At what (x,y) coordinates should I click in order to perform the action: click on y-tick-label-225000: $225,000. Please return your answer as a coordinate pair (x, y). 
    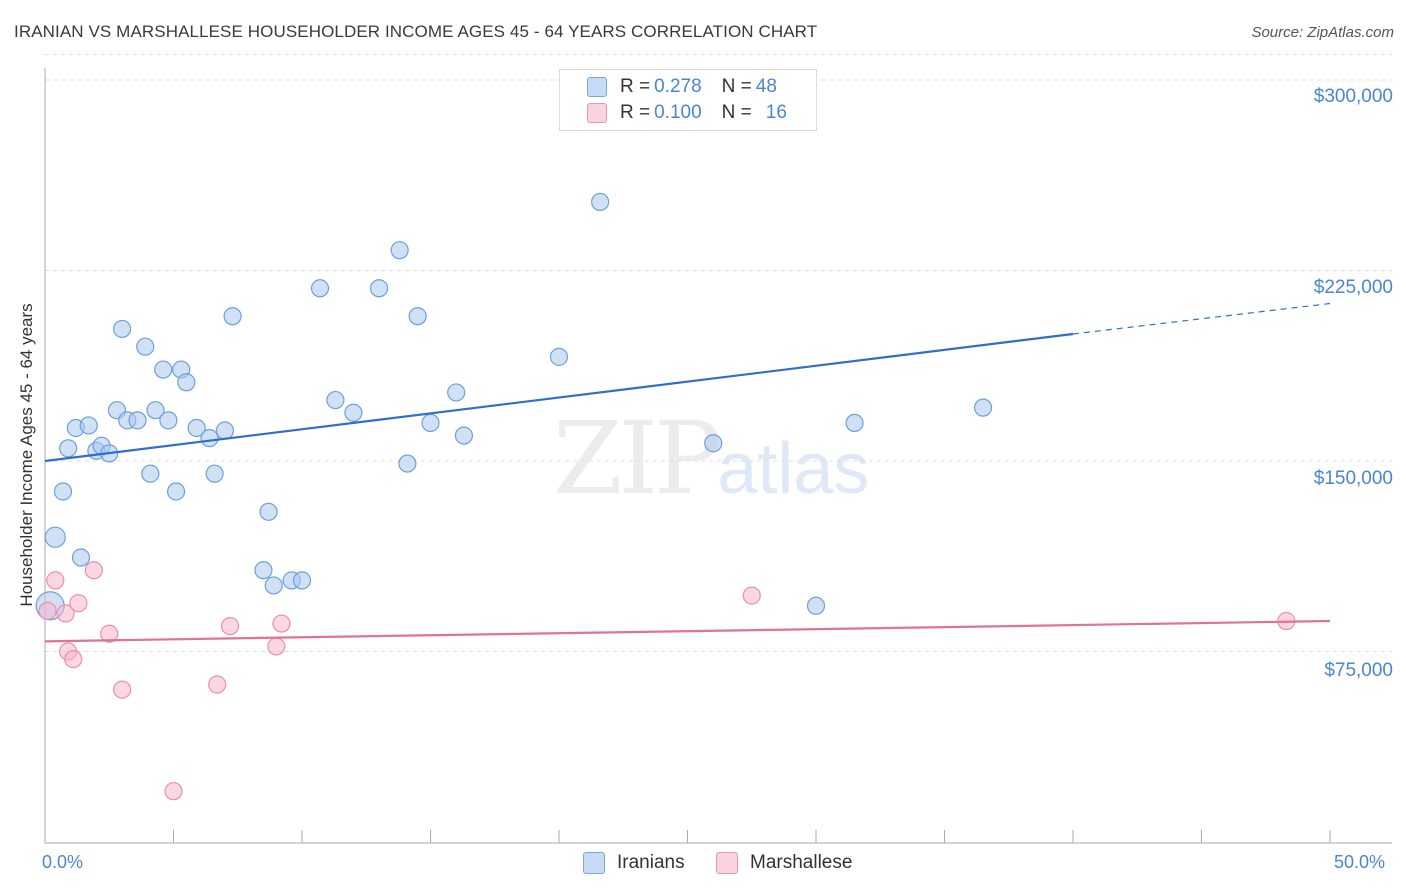
    Looking at the image, I should click on (1353, 287).